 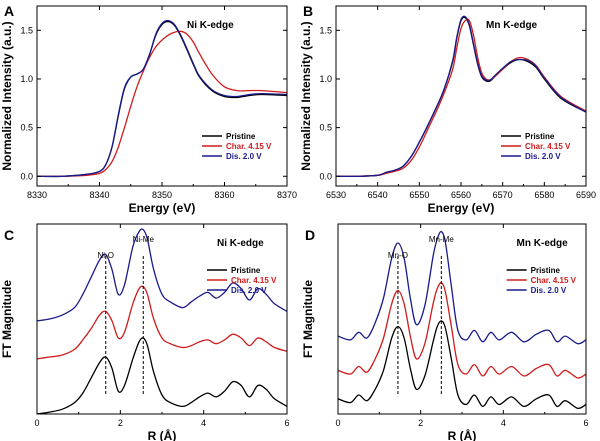 What do you see at coordinates (308, 11) in the screenshot?
I see `panel-letter: B` at bounding box center [308, 11].